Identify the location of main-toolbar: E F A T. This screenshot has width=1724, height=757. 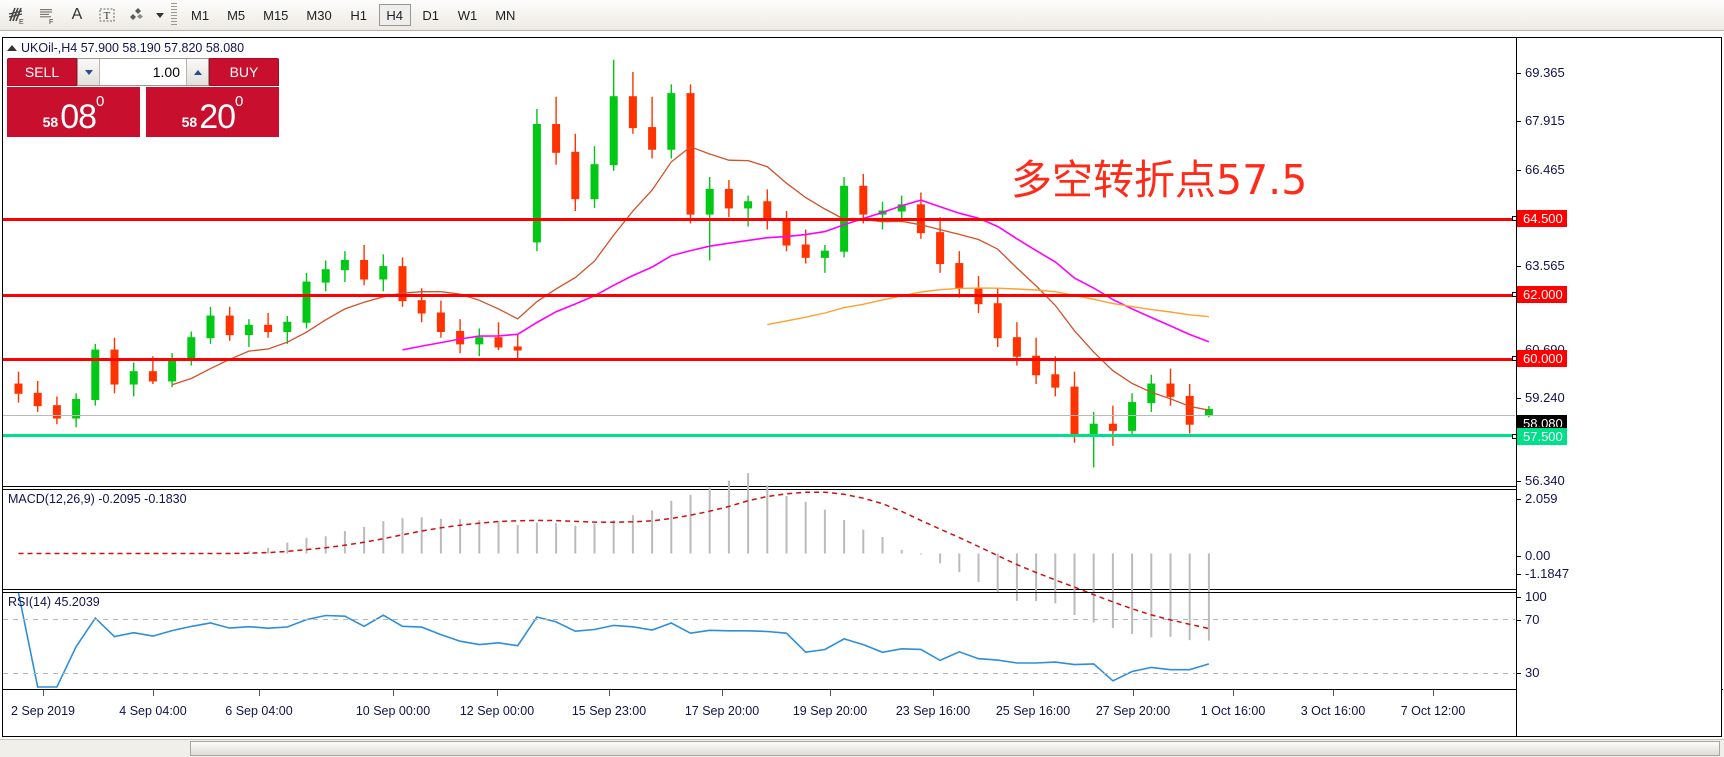
(862, 15).